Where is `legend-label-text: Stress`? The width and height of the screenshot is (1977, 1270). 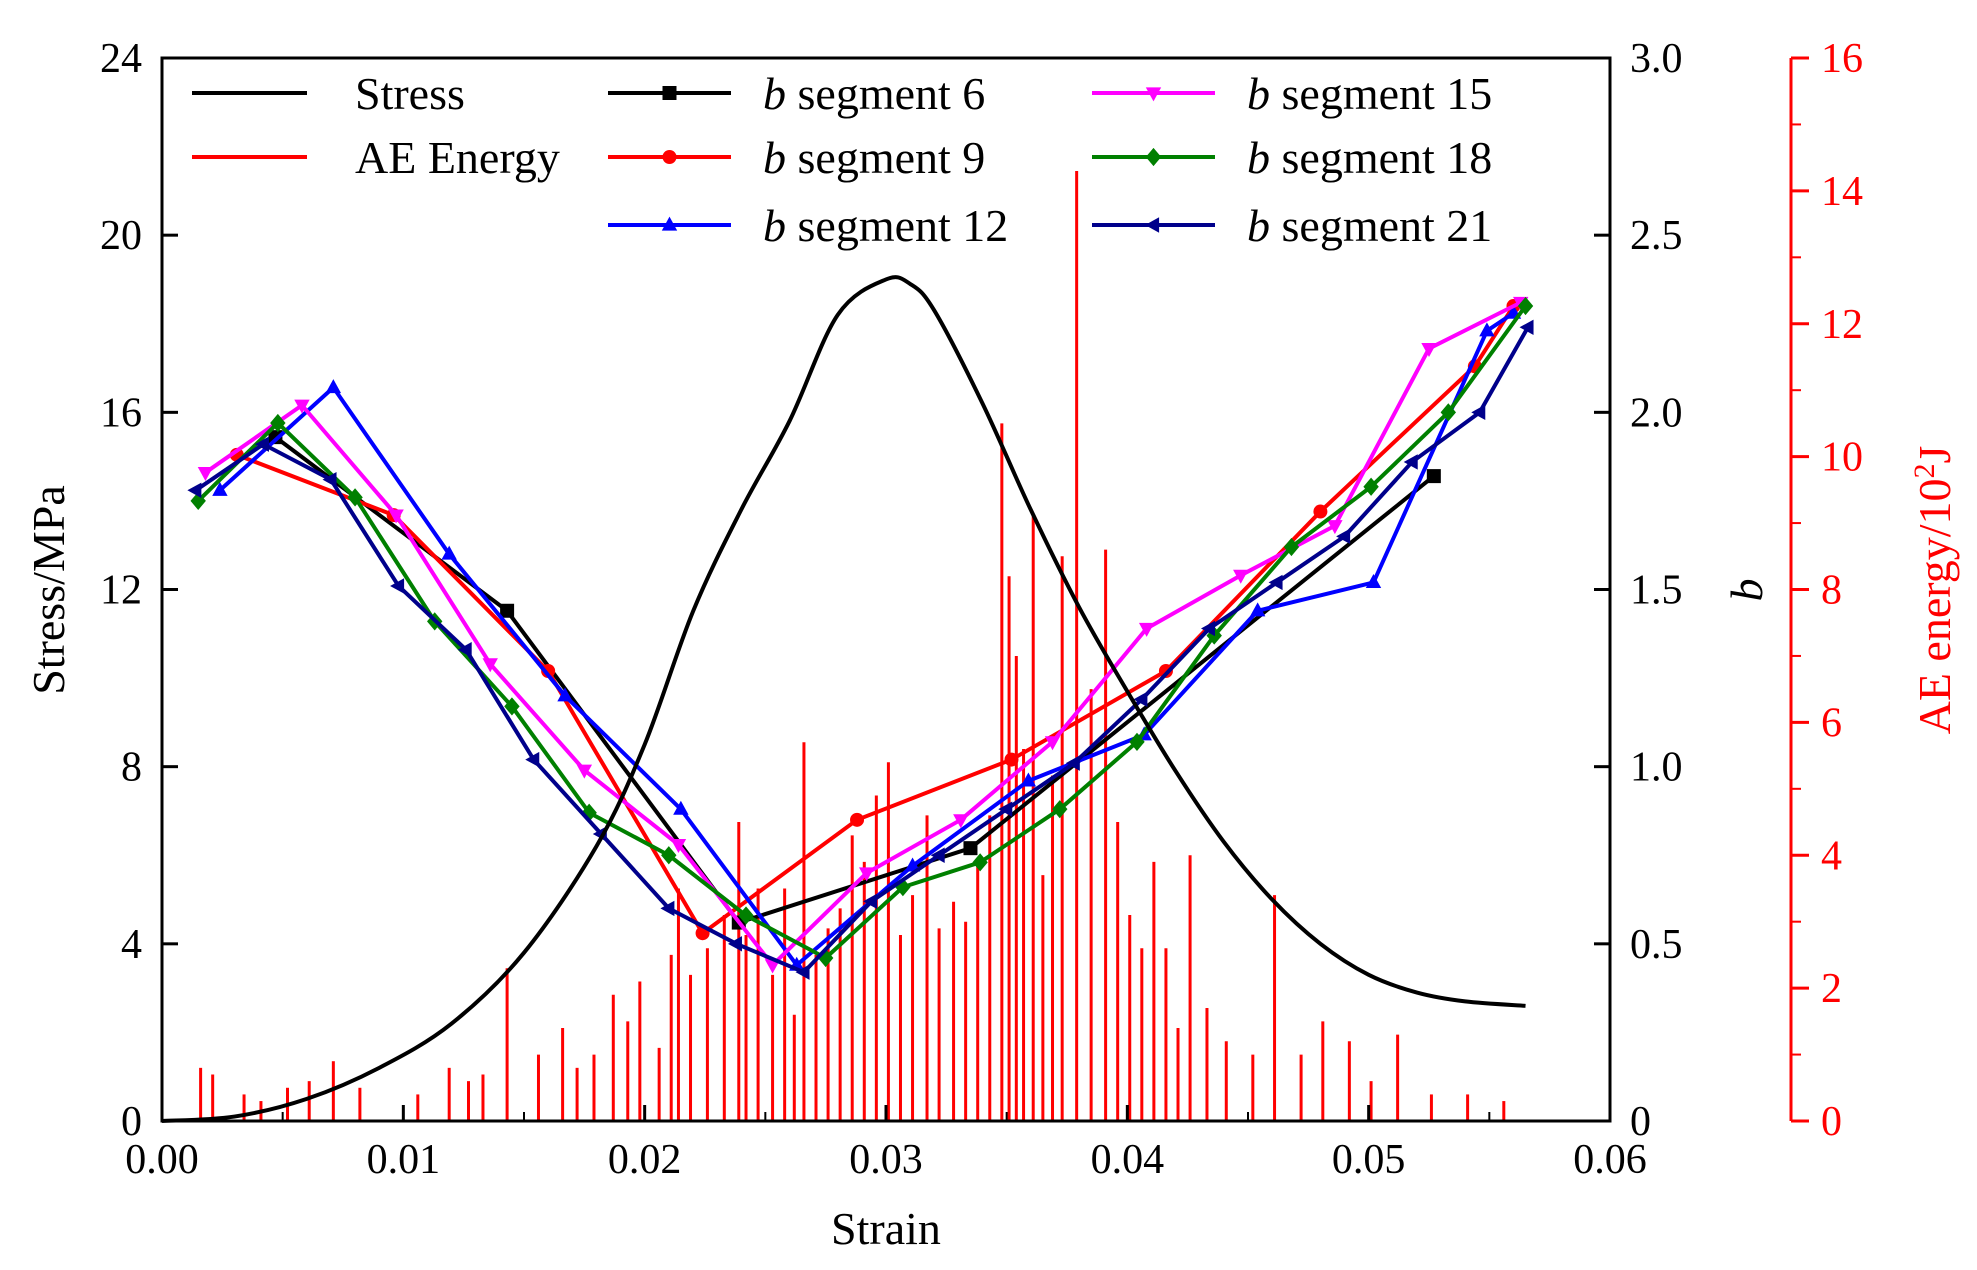
legend-label-text: Stress is located at coordinates (410, 93).